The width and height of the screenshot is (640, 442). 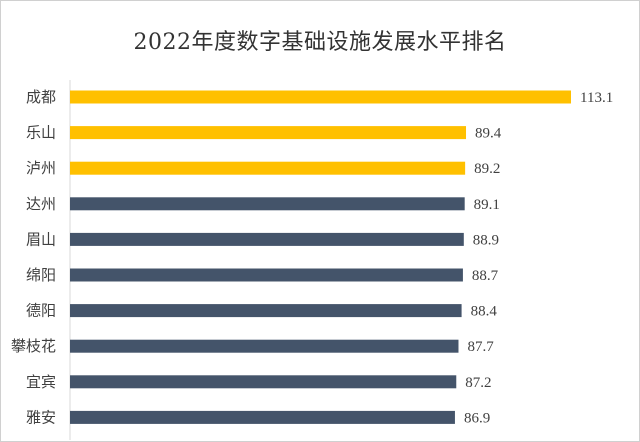 What do you see at coordinates (477, 418) in the screenshot?
I see `data-label: 86.9` at bounding box center [477, 418].